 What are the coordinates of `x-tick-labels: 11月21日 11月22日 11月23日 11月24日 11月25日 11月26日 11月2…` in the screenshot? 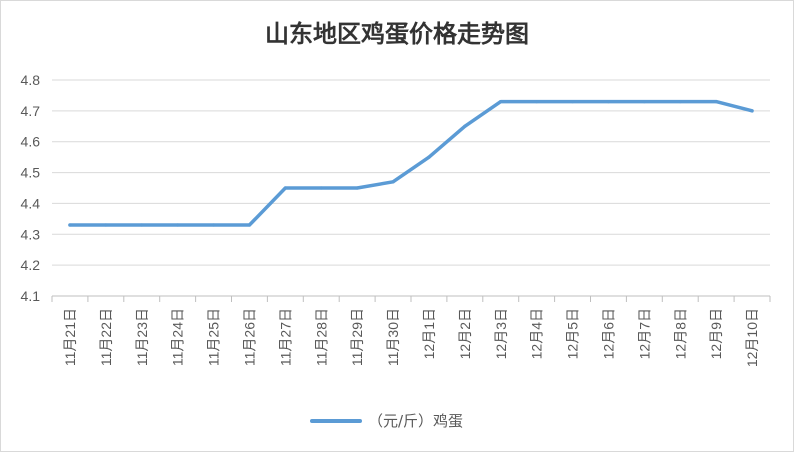 It's located at (411, 337).